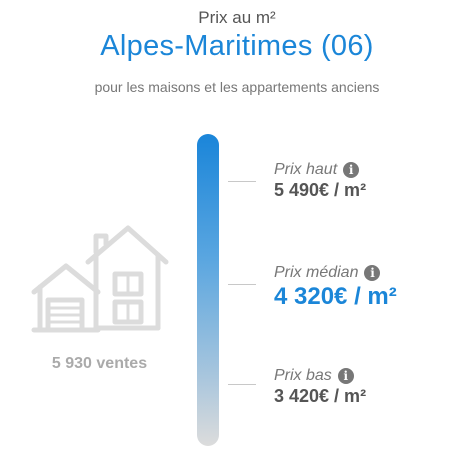  What do you see at coordinates (242, 181) in the screenshot?
I see `tick-high` at bounding box center [242, 181].